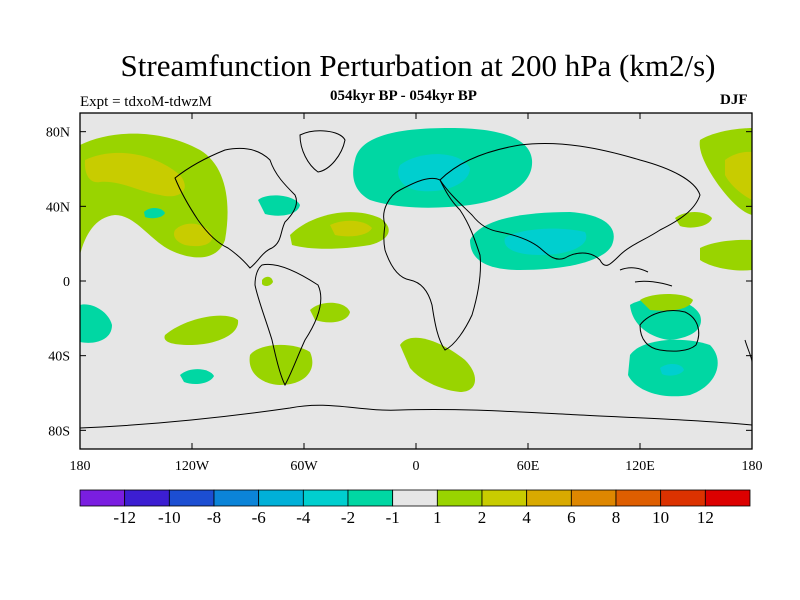  What do you see at coordinates (59, 431) in the screenshot?
I see `y-tick-label: 80S` at bounding box center [59, 431].